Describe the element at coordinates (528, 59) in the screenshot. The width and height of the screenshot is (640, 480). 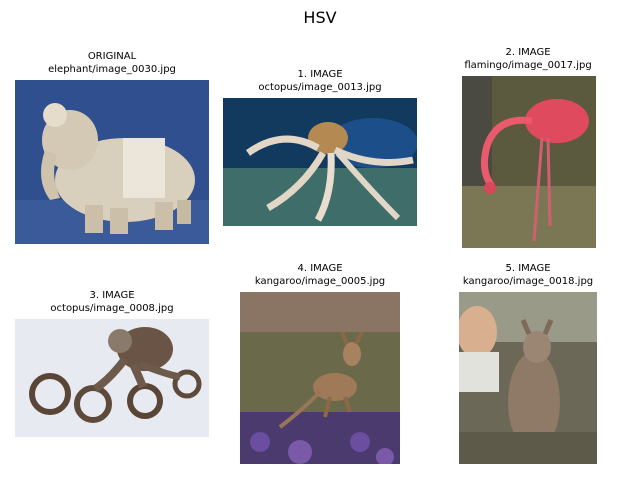
I see `panel-caption-2: 2. IMAGE flamingo/image_0017.jpg` at that location.